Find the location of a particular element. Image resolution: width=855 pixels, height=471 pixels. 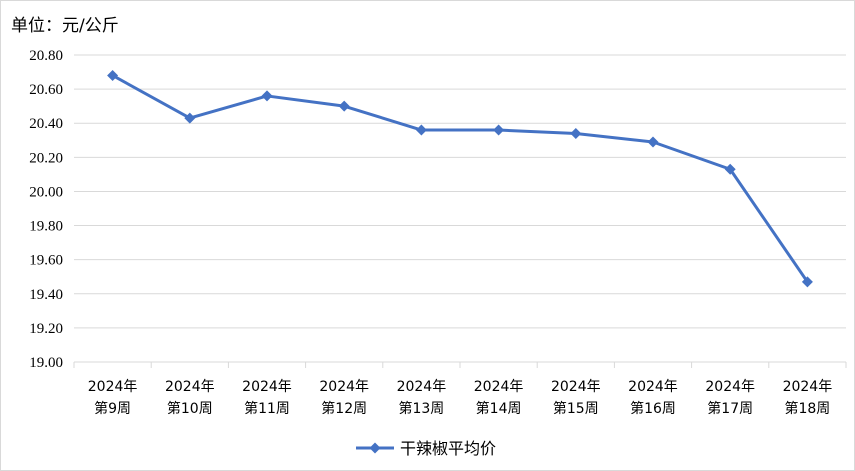

x-tick-label-week: 第15周 is located at coordinates (576, 408).